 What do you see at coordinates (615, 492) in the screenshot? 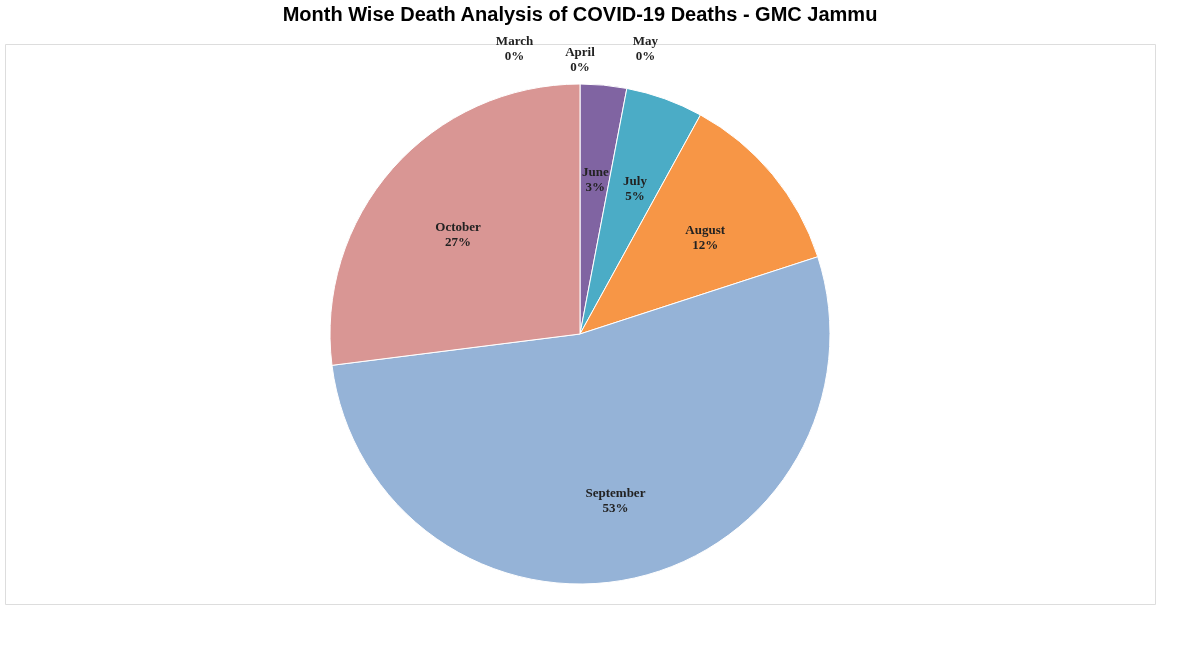
I see `slice-label: September` at bounding box center [615, 492].